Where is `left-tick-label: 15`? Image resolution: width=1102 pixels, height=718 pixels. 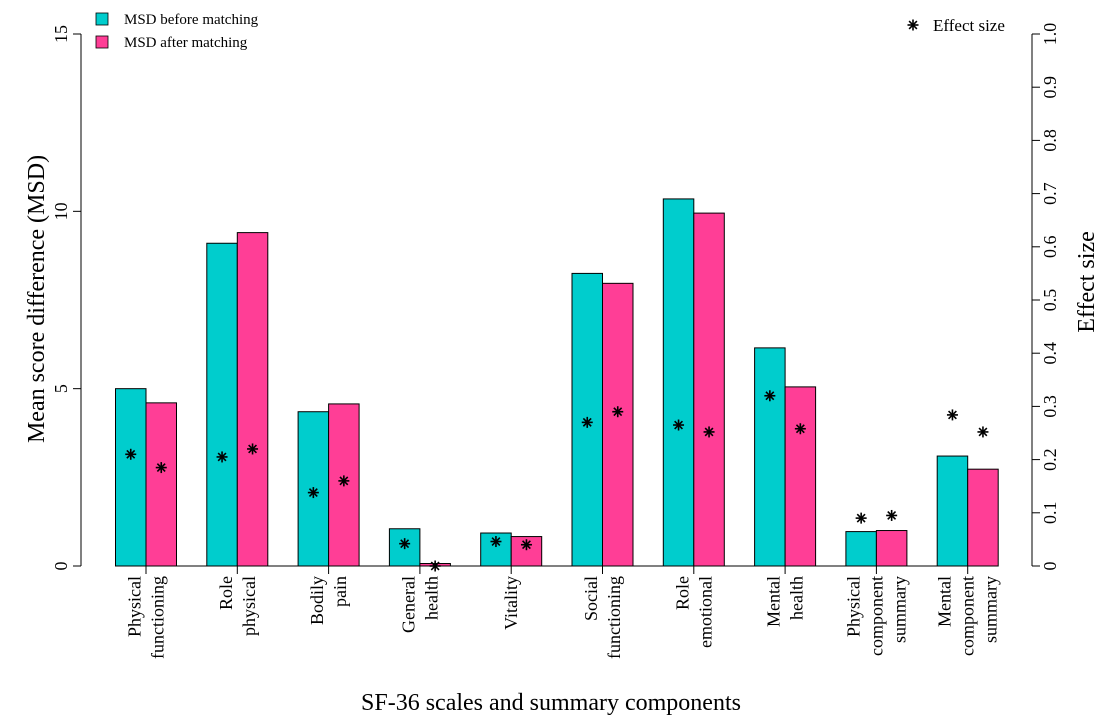
left-tick-label: 15 is located at coordinates (61, 34).